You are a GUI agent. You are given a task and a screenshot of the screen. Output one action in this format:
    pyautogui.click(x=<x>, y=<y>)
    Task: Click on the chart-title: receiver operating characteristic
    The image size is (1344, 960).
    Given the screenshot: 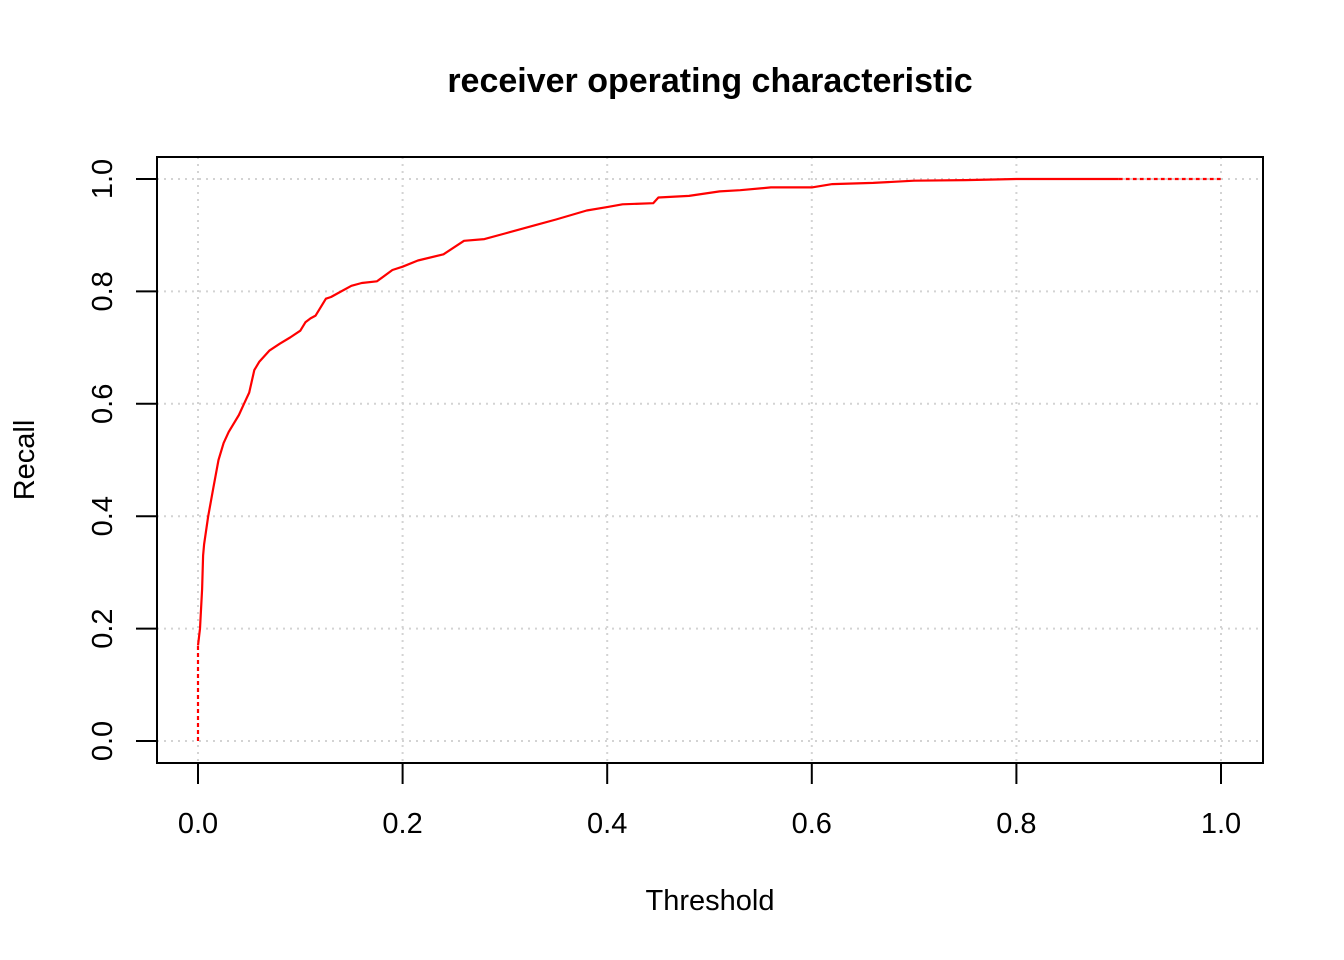 What is the action you would take?
    pyautogui.click(x=709, y=81)
    